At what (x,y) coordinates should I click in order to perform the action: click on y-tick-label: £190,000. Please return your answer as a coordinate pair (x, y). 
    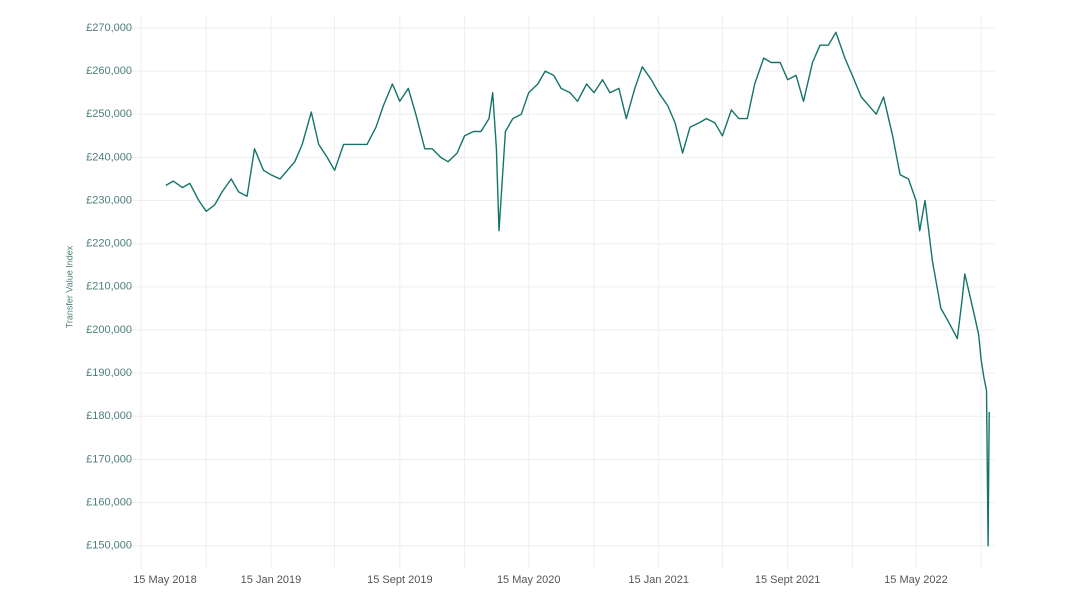
    Looking at the image, I should click on (109, 373).